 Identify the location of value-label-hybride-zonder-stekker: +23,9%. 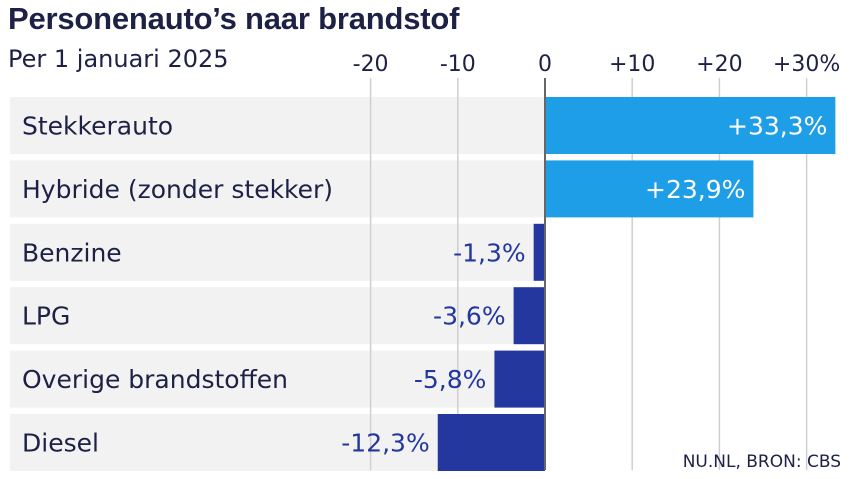
(695, 189).